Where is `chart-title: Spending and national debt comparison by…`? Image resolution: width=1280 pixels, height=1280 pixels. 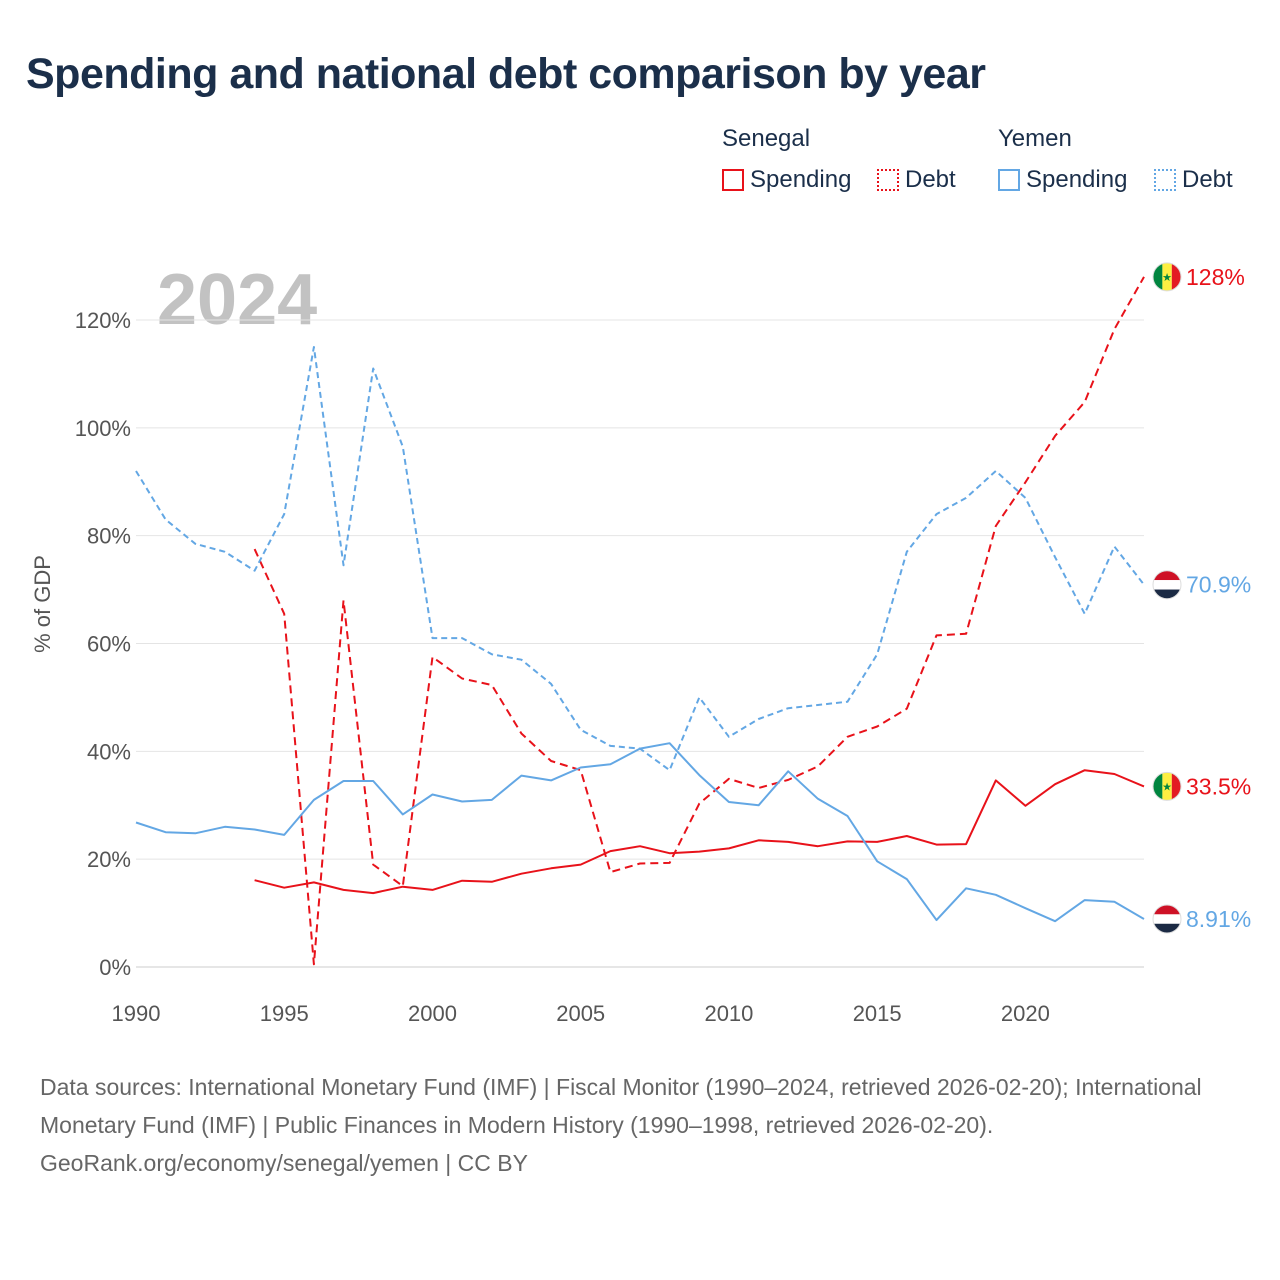
chart-title: Spending and national debt comparison by… is located at coordinates (506, 74).